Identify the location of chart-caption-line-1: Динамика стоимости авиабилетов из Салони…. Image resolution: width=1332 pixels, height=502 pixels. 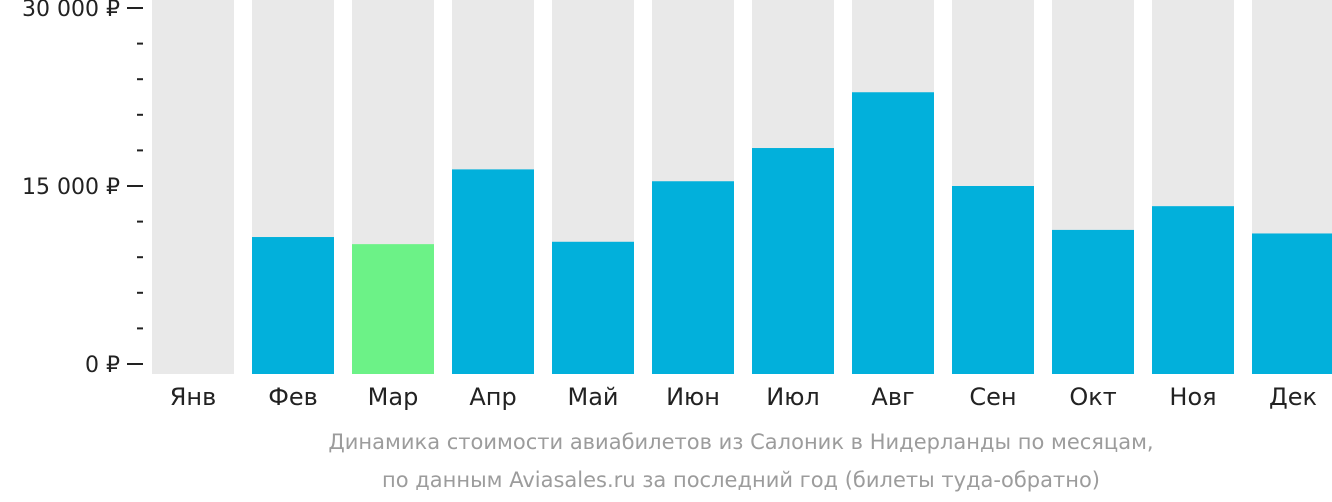
(741, 442).